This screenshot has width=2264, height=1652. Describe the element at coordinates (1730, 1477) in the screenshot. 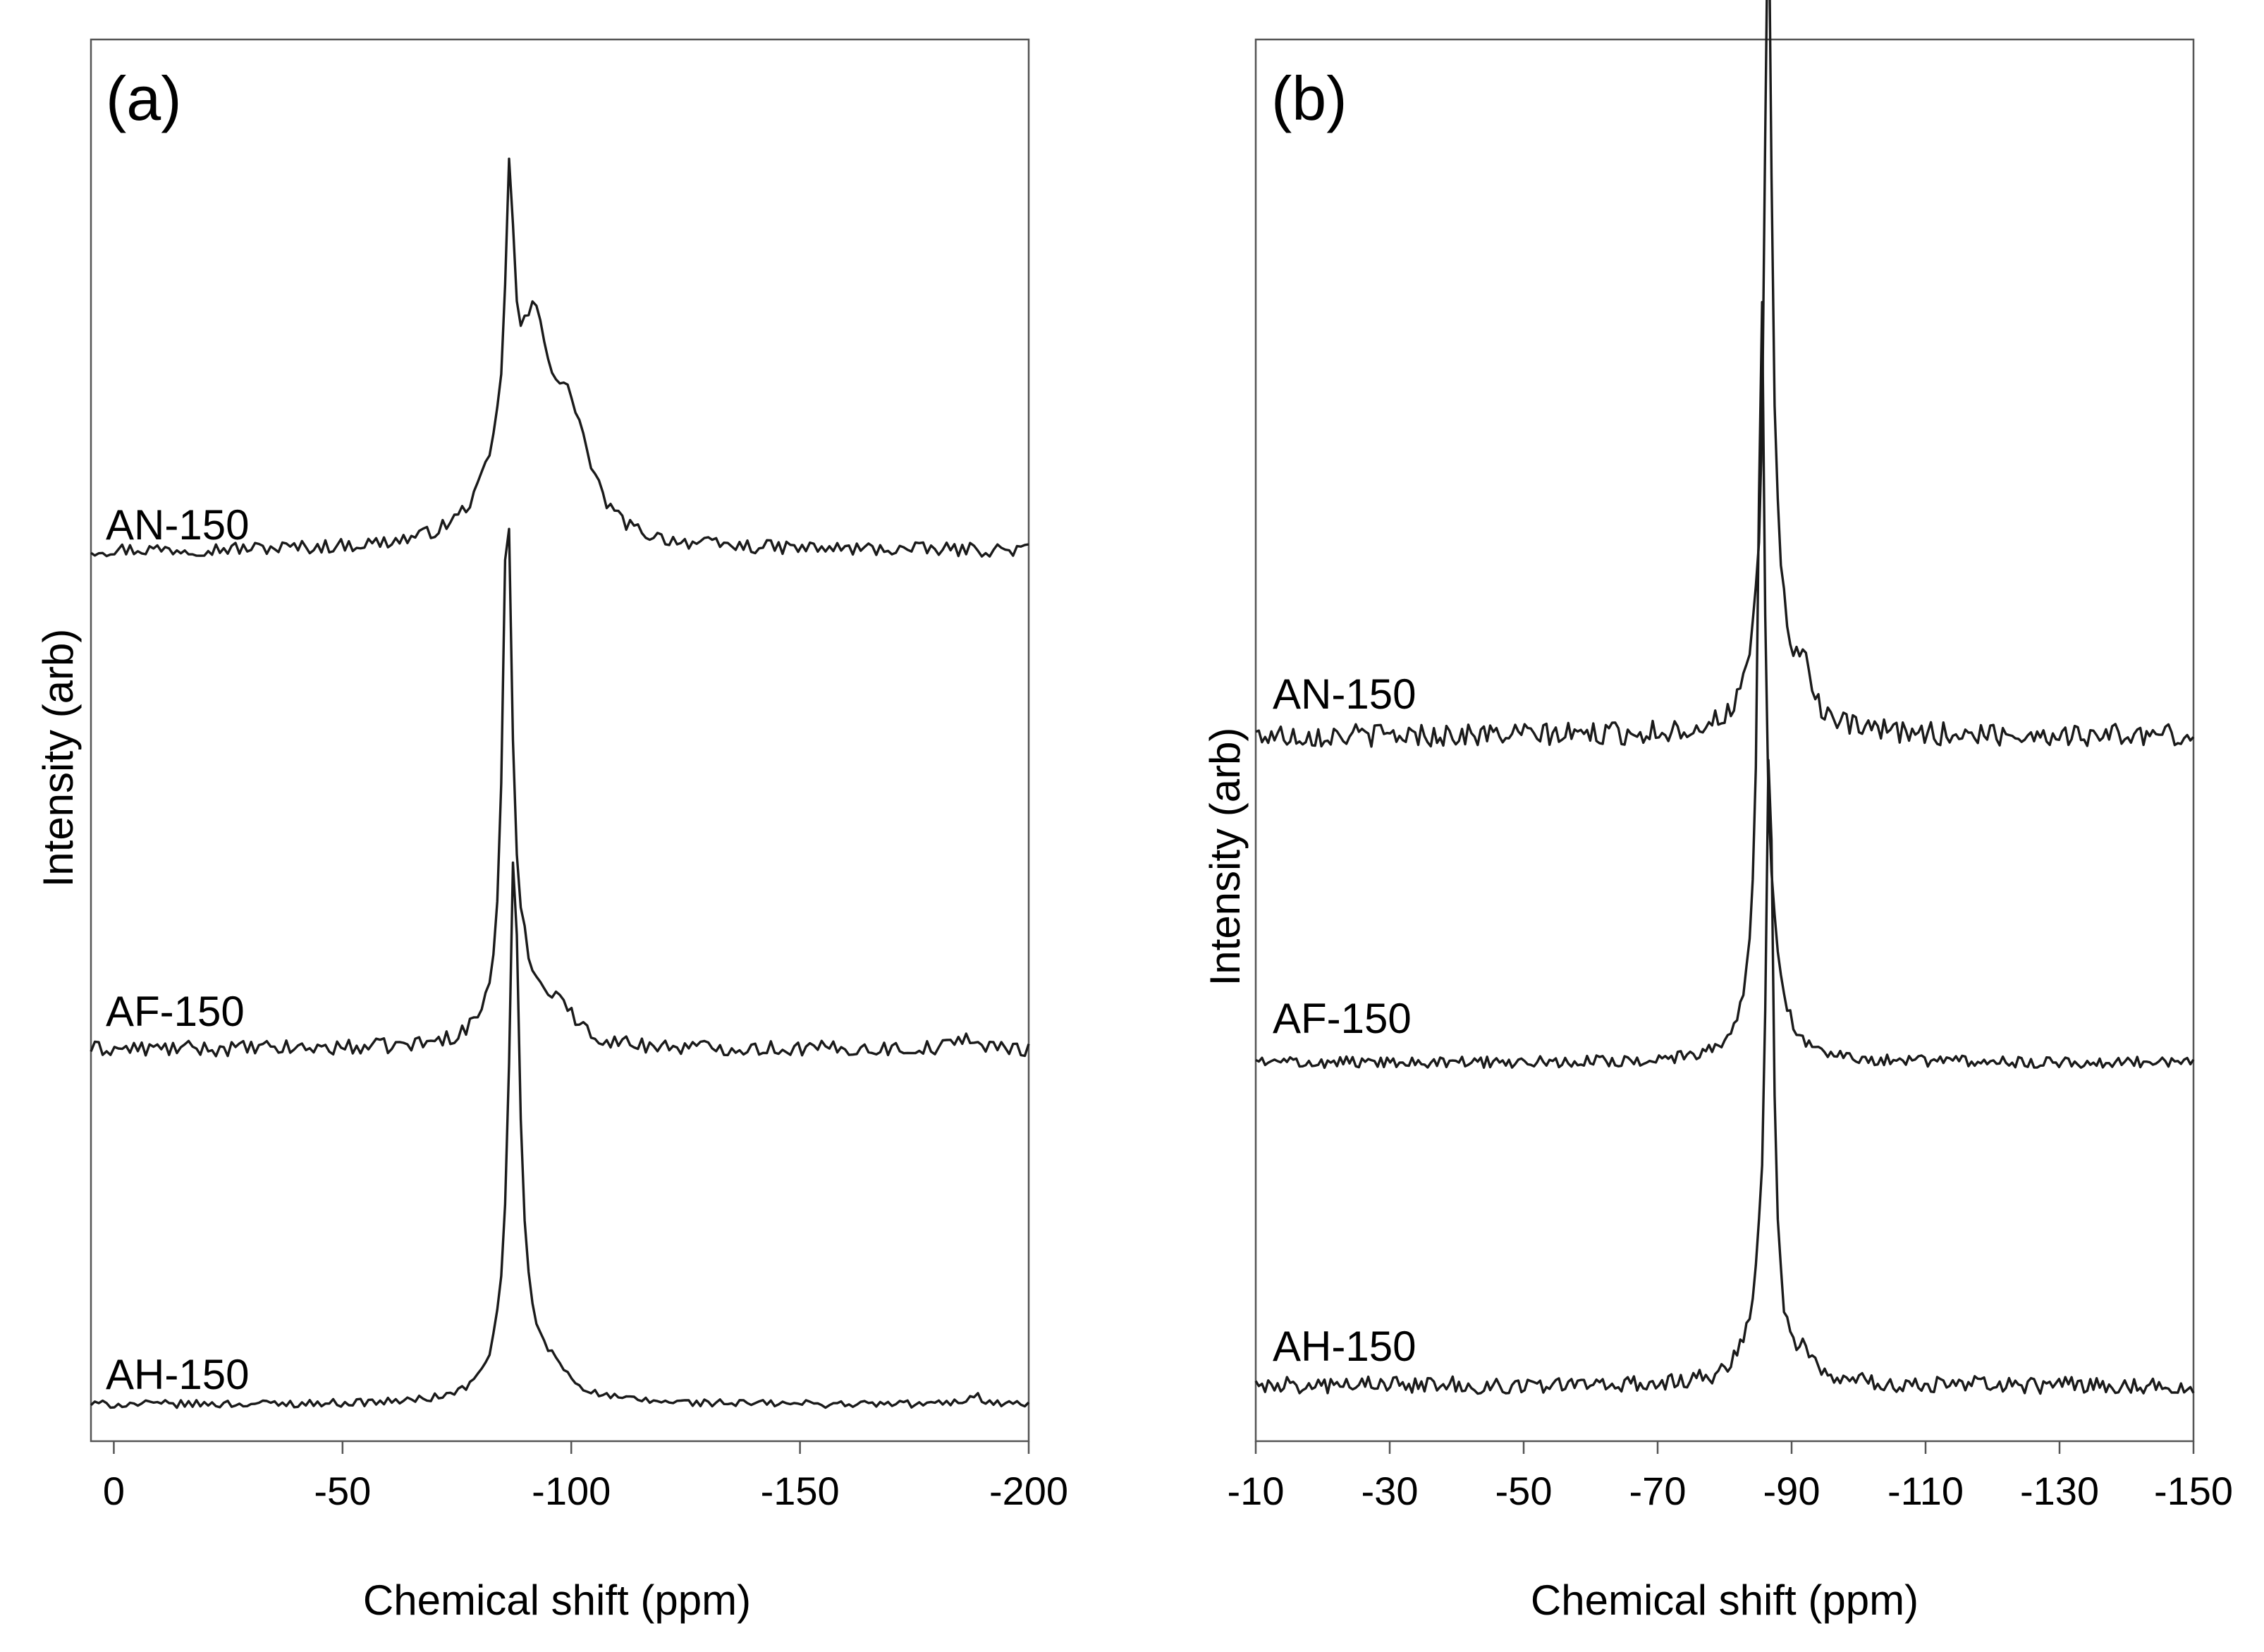

I see `panel-b-x-ticks: -10 -30 -50 -70 -90 -110 -130 -150` at that location.